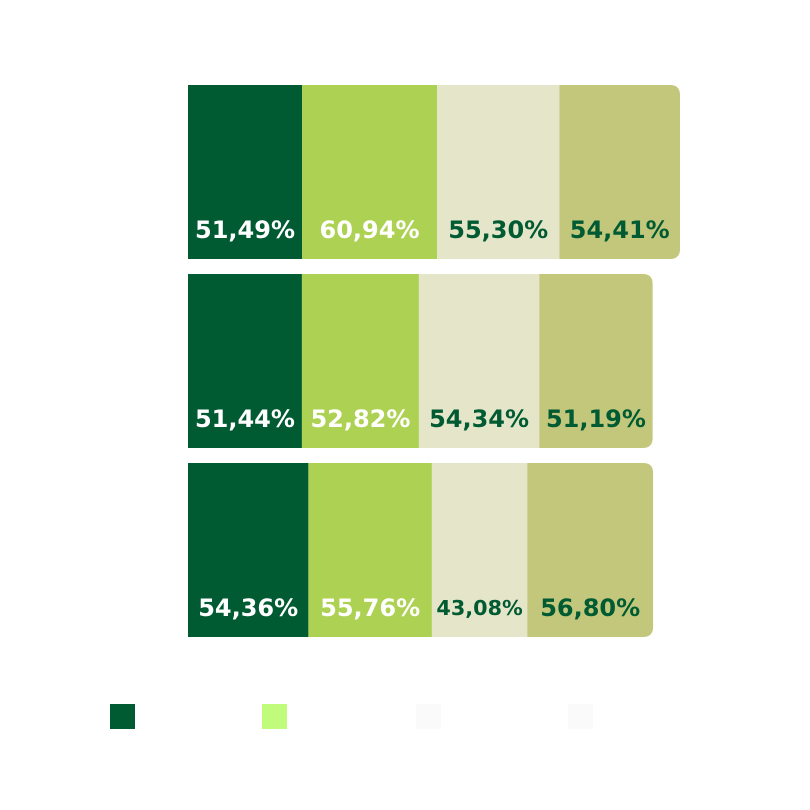  Describe the element at coordinates (620, 230) in the screenshot. I see `value-label: 54,41%` at that location.